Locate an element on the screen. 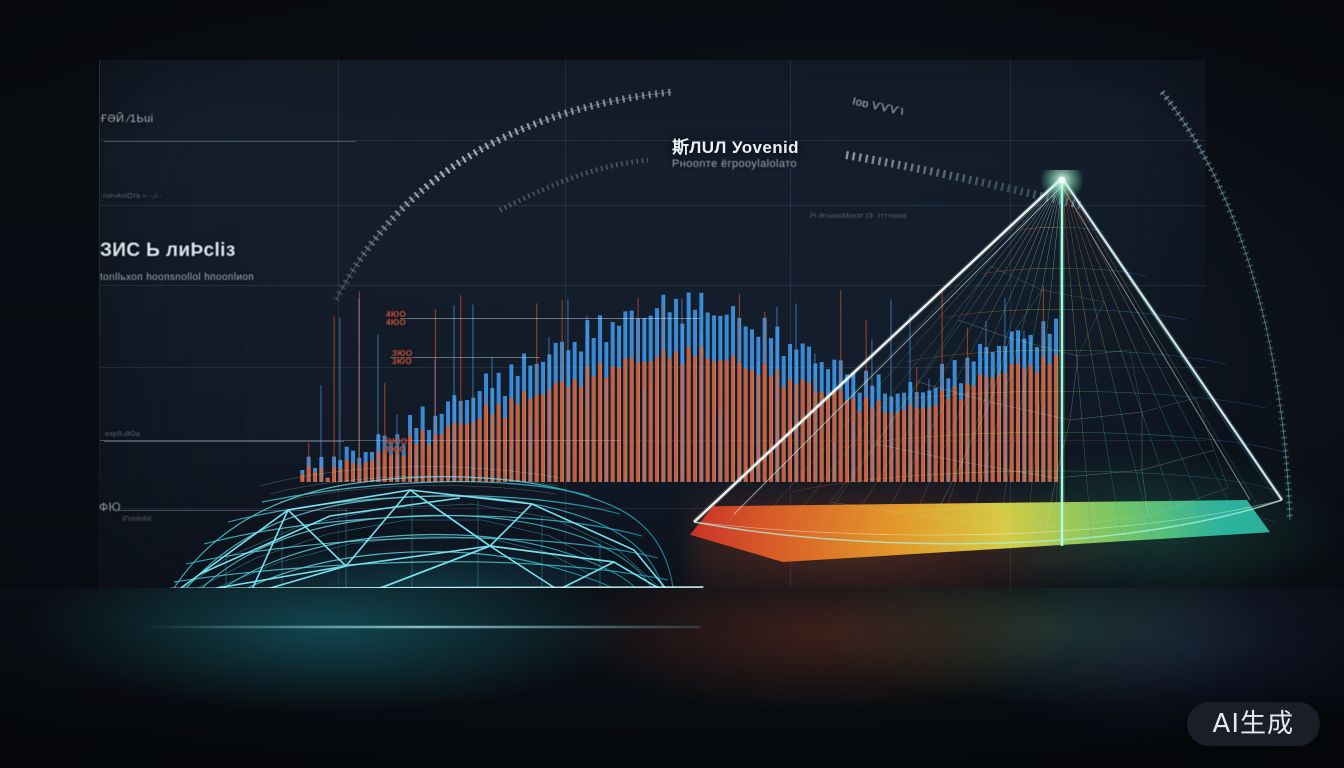  axis-label-bottom-left-sub: ІПлnlnlnl is located at coordinates (137, 519).